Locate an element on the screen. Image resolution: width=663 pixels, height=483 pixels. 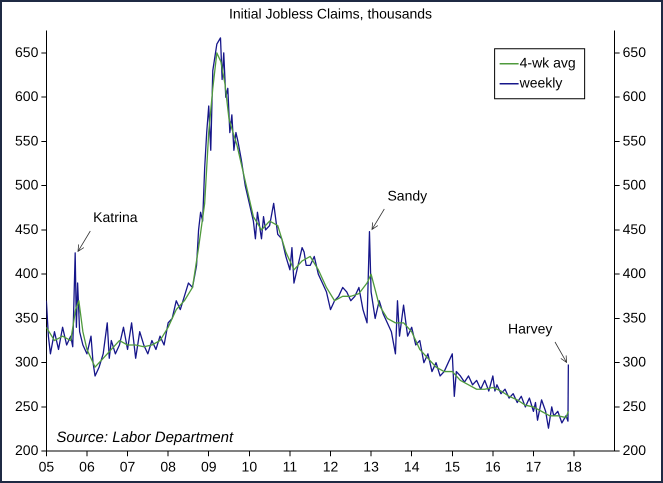
y-tick-label: 400 is located at coordinates (27, 273).